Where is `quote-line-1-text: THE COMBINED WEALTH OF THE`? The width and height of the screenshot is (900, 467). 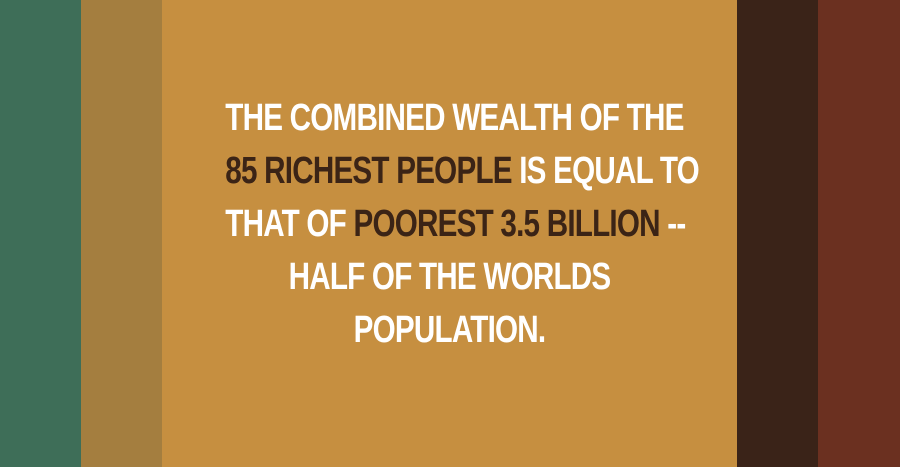
quote-line-1-text: THE COMBINED WEALTH OF THE is located at coordinates (454, 118).